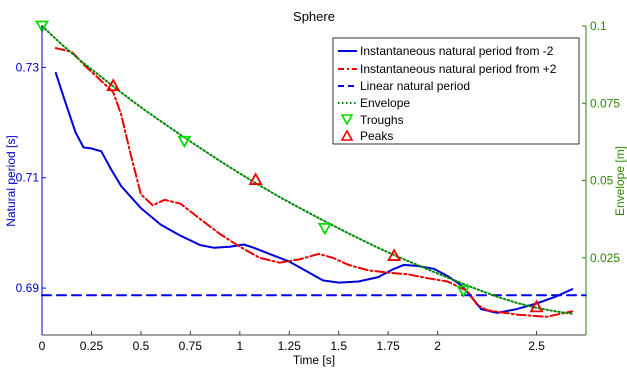 This screenshot has width=627, height=369. Describe the element at coordinates (605, 103) in the screenshot. I see `right-y-tick-label: 0.075` at that location.